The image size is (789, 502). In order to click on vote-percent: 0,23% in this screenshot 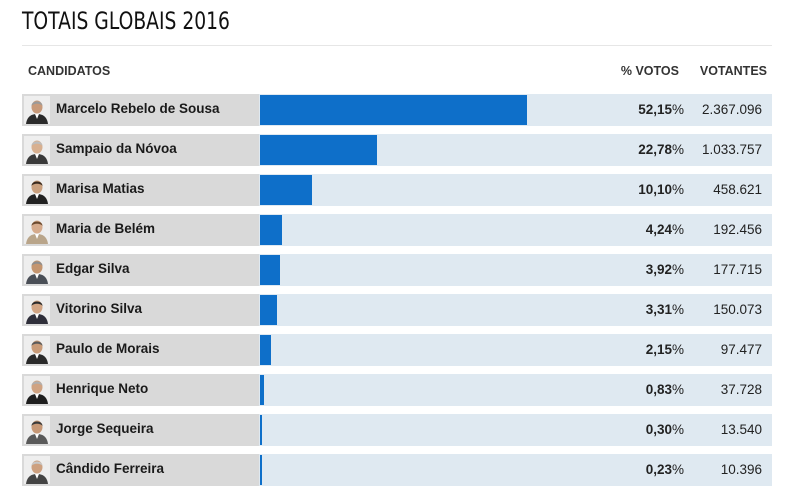, I will do `click(643, 470)`.